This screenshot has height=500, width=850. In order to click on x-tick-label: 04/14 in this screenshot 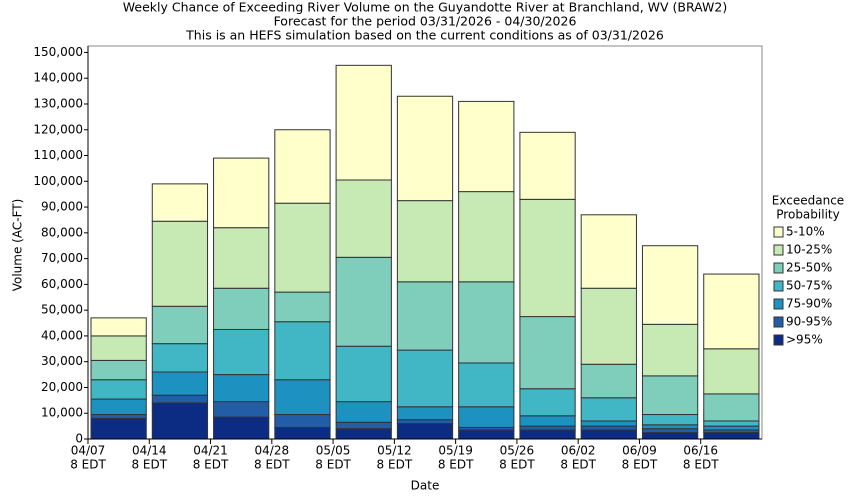, I will do `click(149, 451)`.